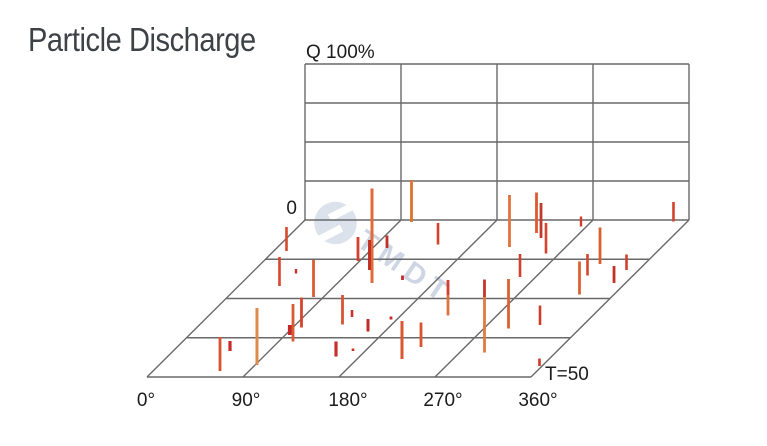 The width and height of the screenshot is (767, 446). I want to click on phase-tick-180: 180°, so click(347, 400).